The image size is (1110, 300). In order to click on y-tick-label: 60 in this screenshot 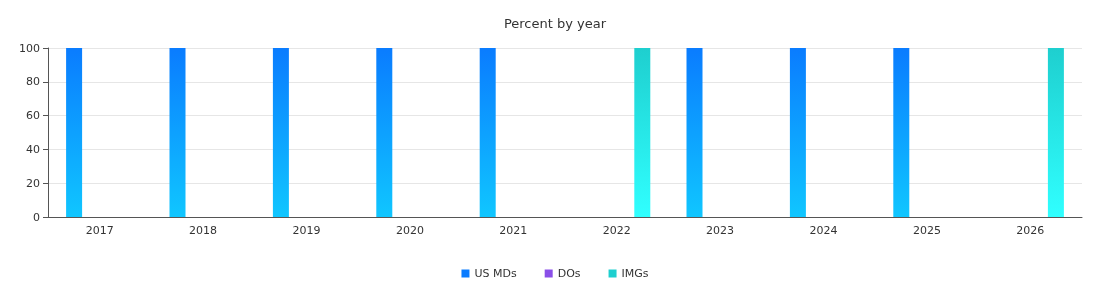, I will do `click(33, 116)`.